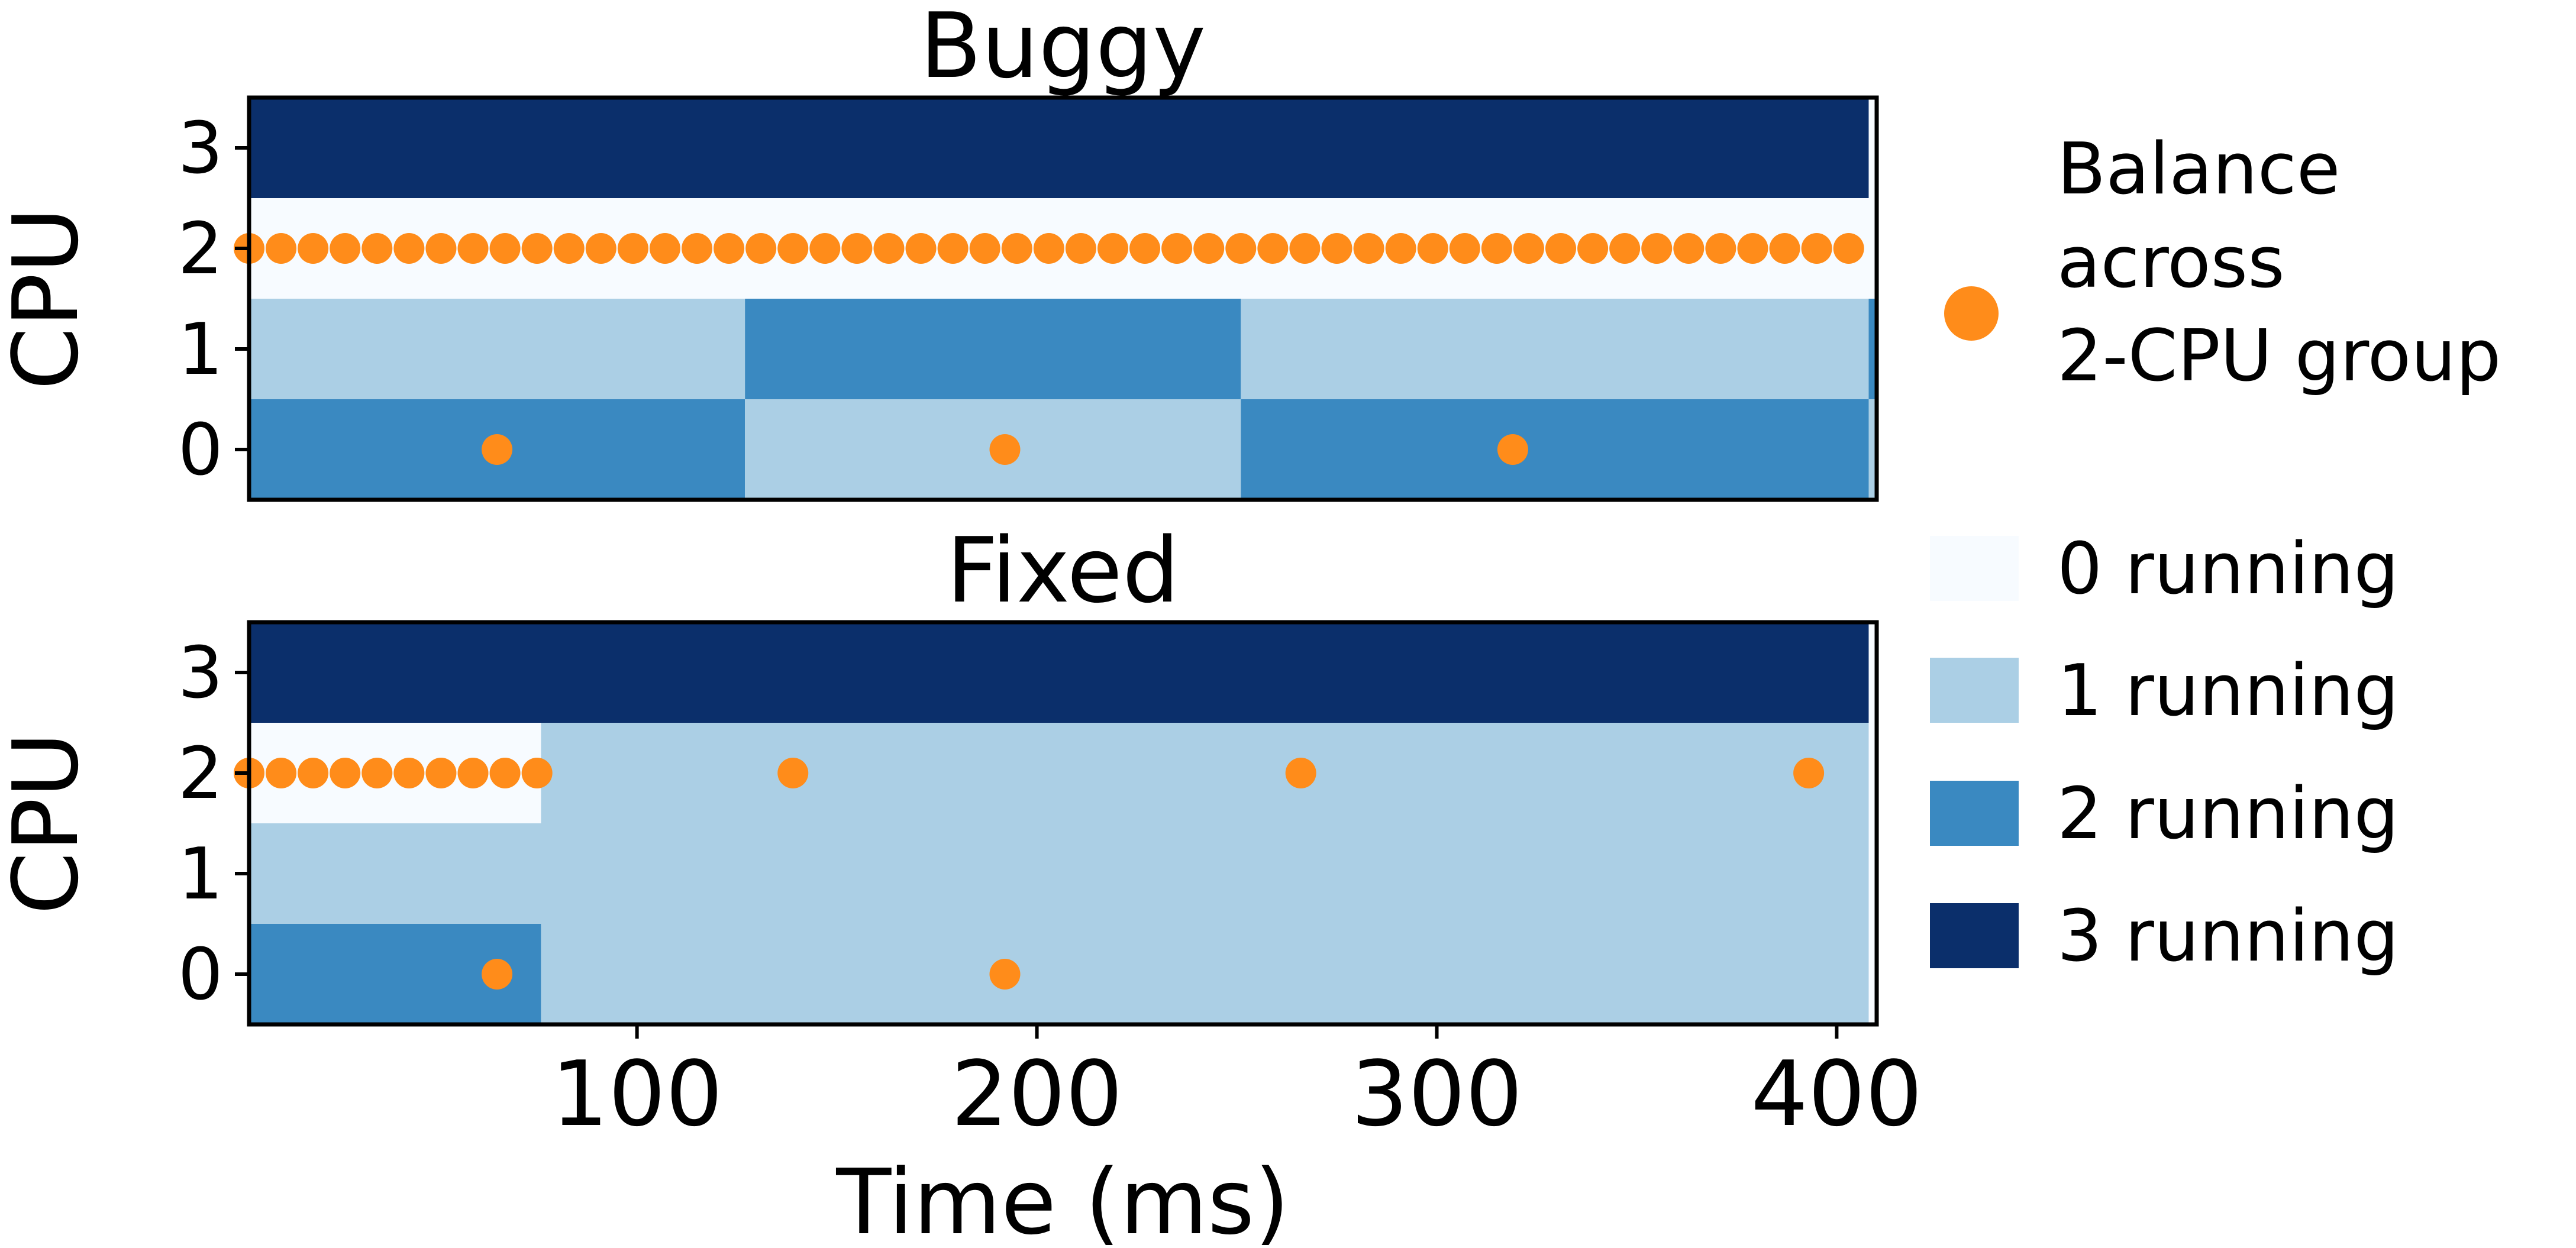 The width and height of the screenshot is (2576, 1248). What do you see at coordinates (1063, 570) in the screenshot?
I see `fixed-title: Fixed` at bounding box center [1063, 570].